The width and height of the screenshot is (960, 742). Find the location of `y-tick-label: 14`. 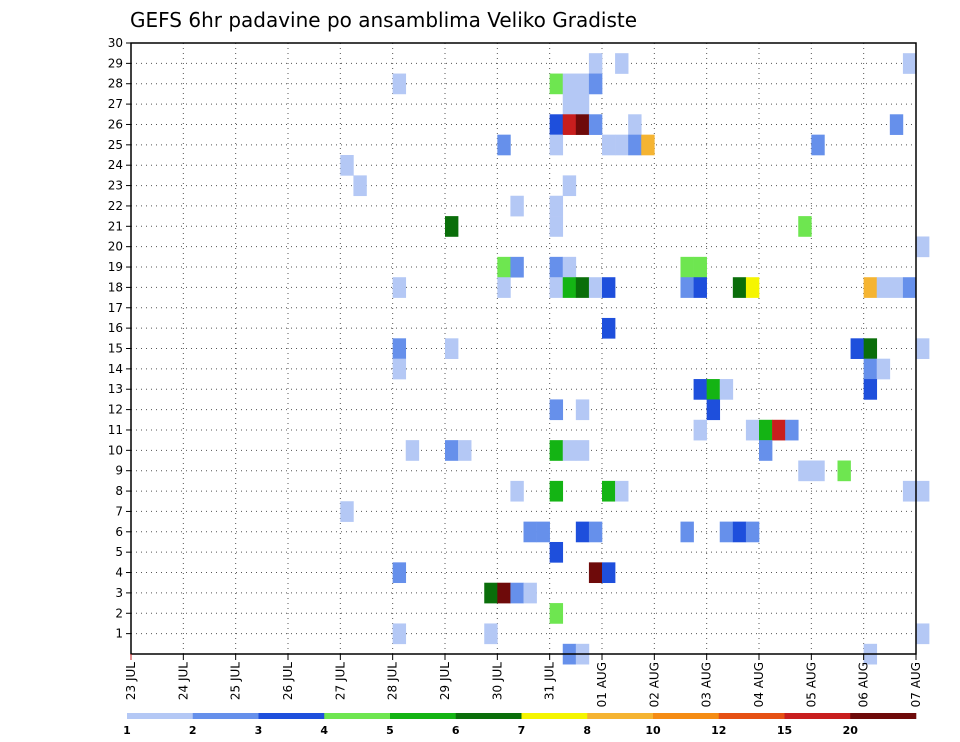

y-tick-label: 14 is located at coordinates (115, 369).